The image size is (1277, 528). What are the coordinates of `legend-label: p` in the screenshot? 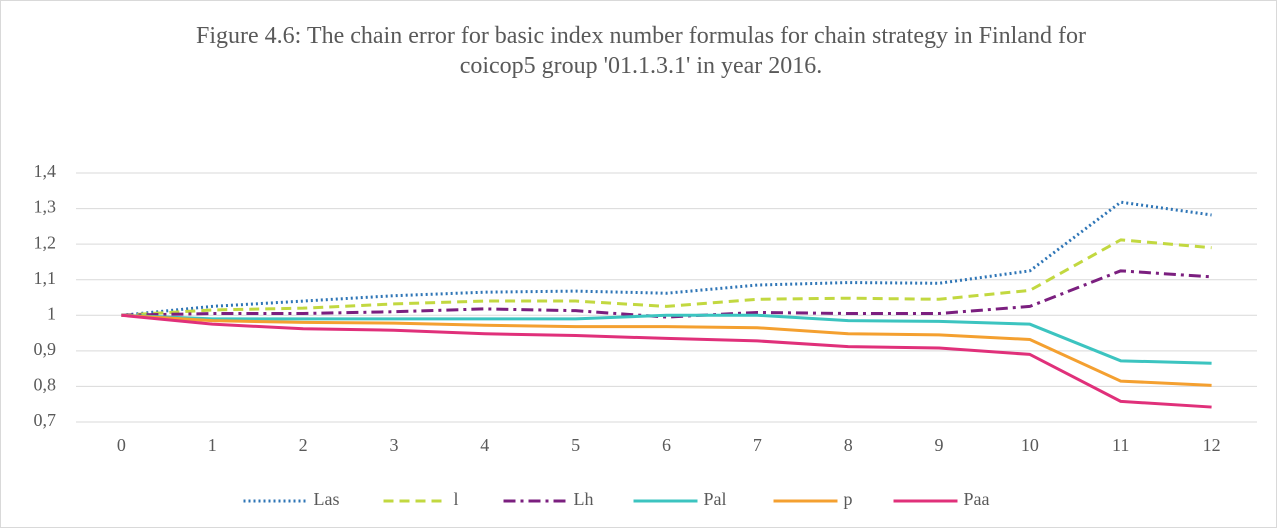 It's located at (848, 499).